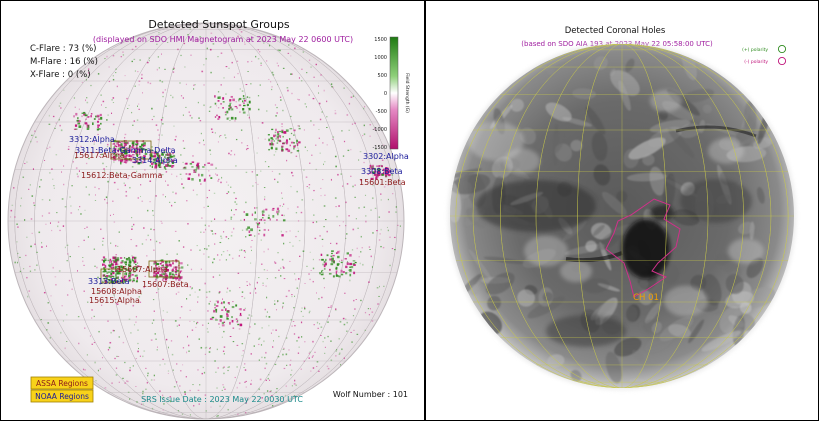 The width and height of the screenshot is (819, 421). I want to click on srs-issue-date: SRS Issue Date : 2023 May 22 0030 UTC, so click(222, 399).